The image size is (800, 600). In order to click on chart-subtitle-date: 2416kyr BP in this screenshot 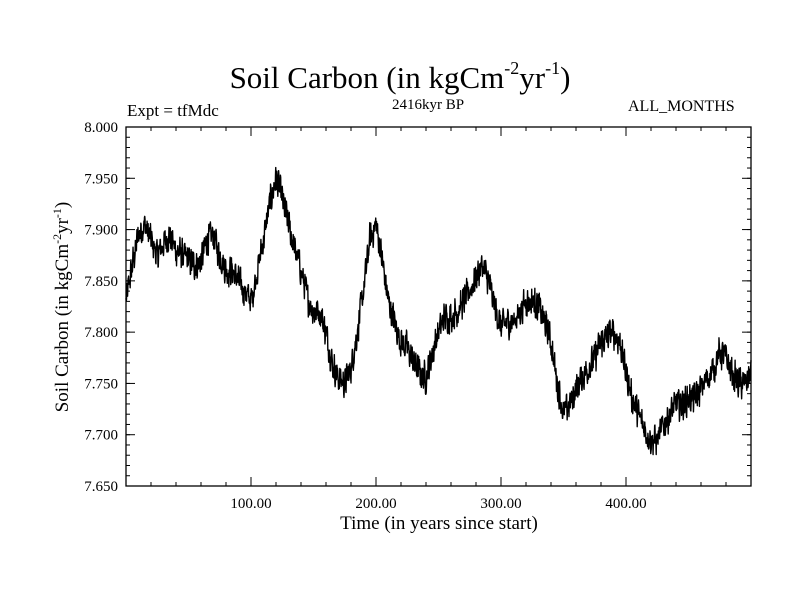, I will do `click(428, 105)`.